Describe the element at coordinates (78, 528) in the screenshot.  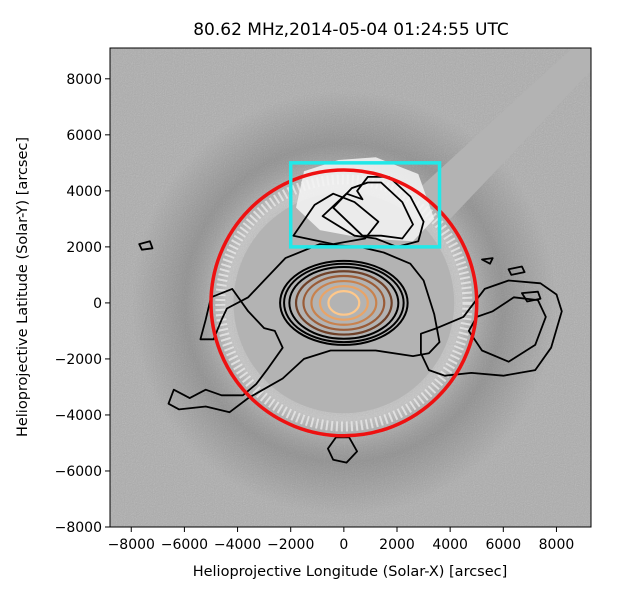
I see `y-tick-label: −8000` at that location.